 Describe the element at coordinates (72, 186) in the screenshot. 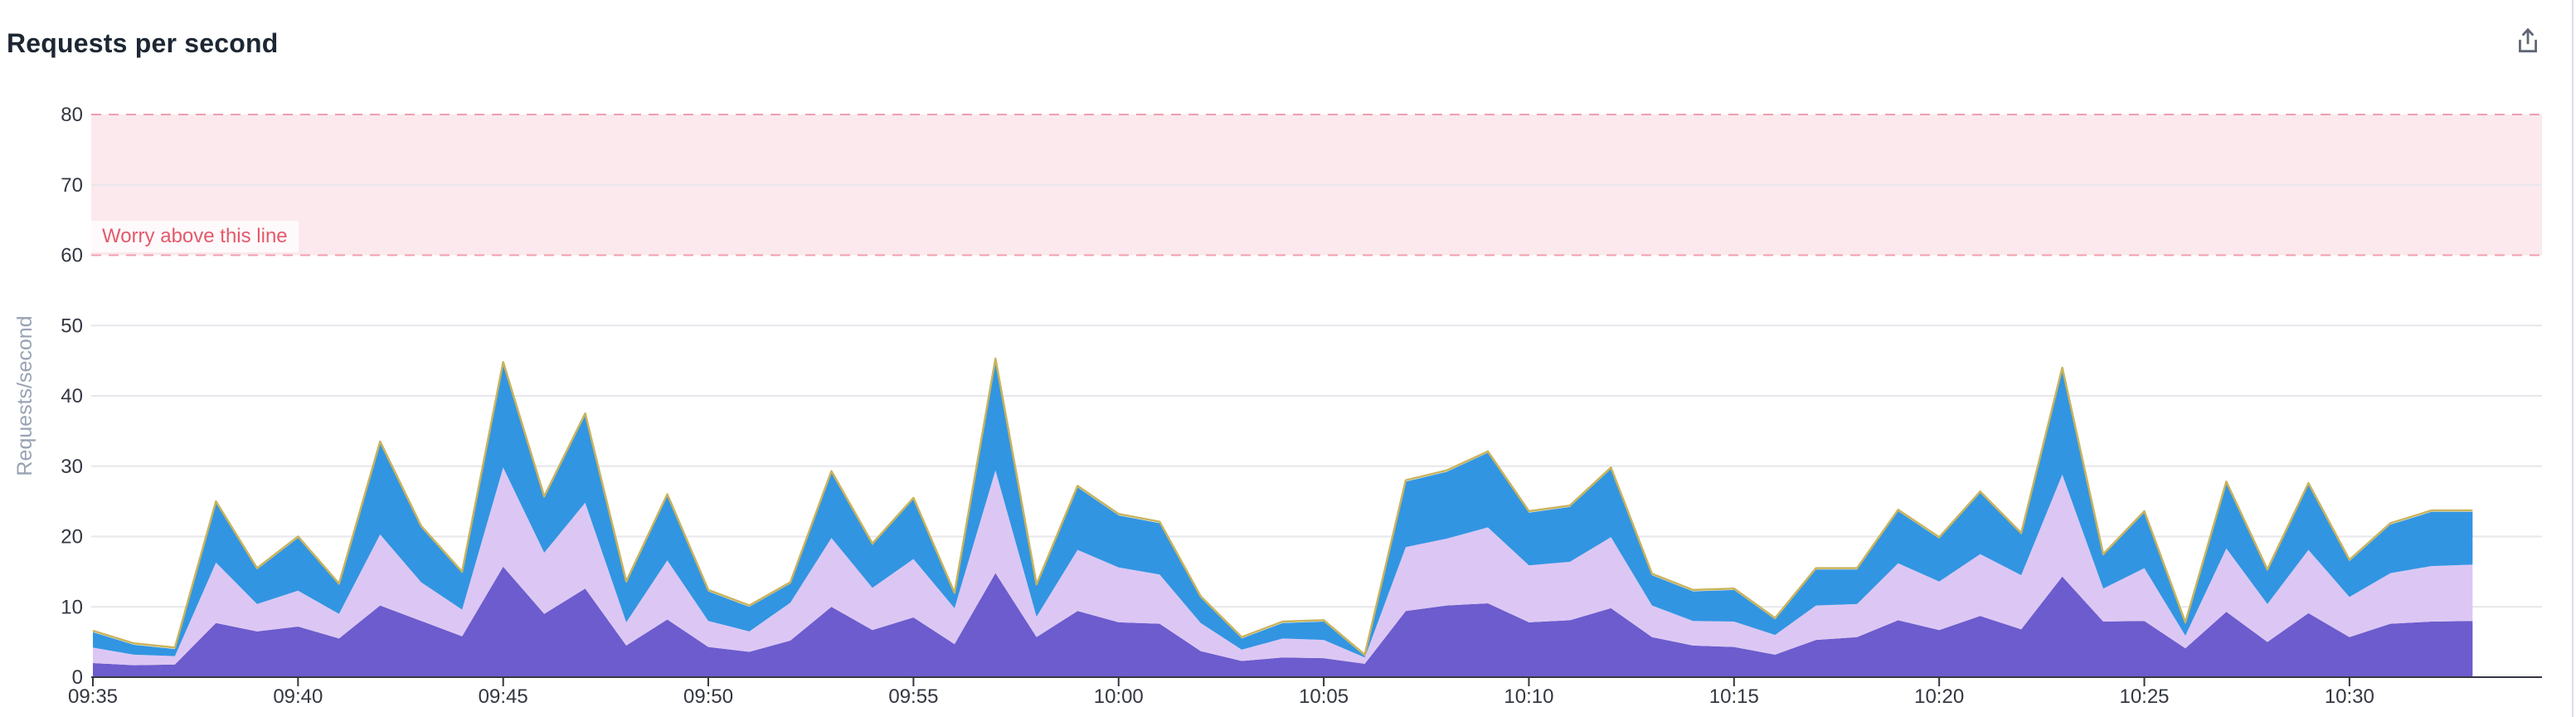

I see `y-tick-label-70: 70` at that location.